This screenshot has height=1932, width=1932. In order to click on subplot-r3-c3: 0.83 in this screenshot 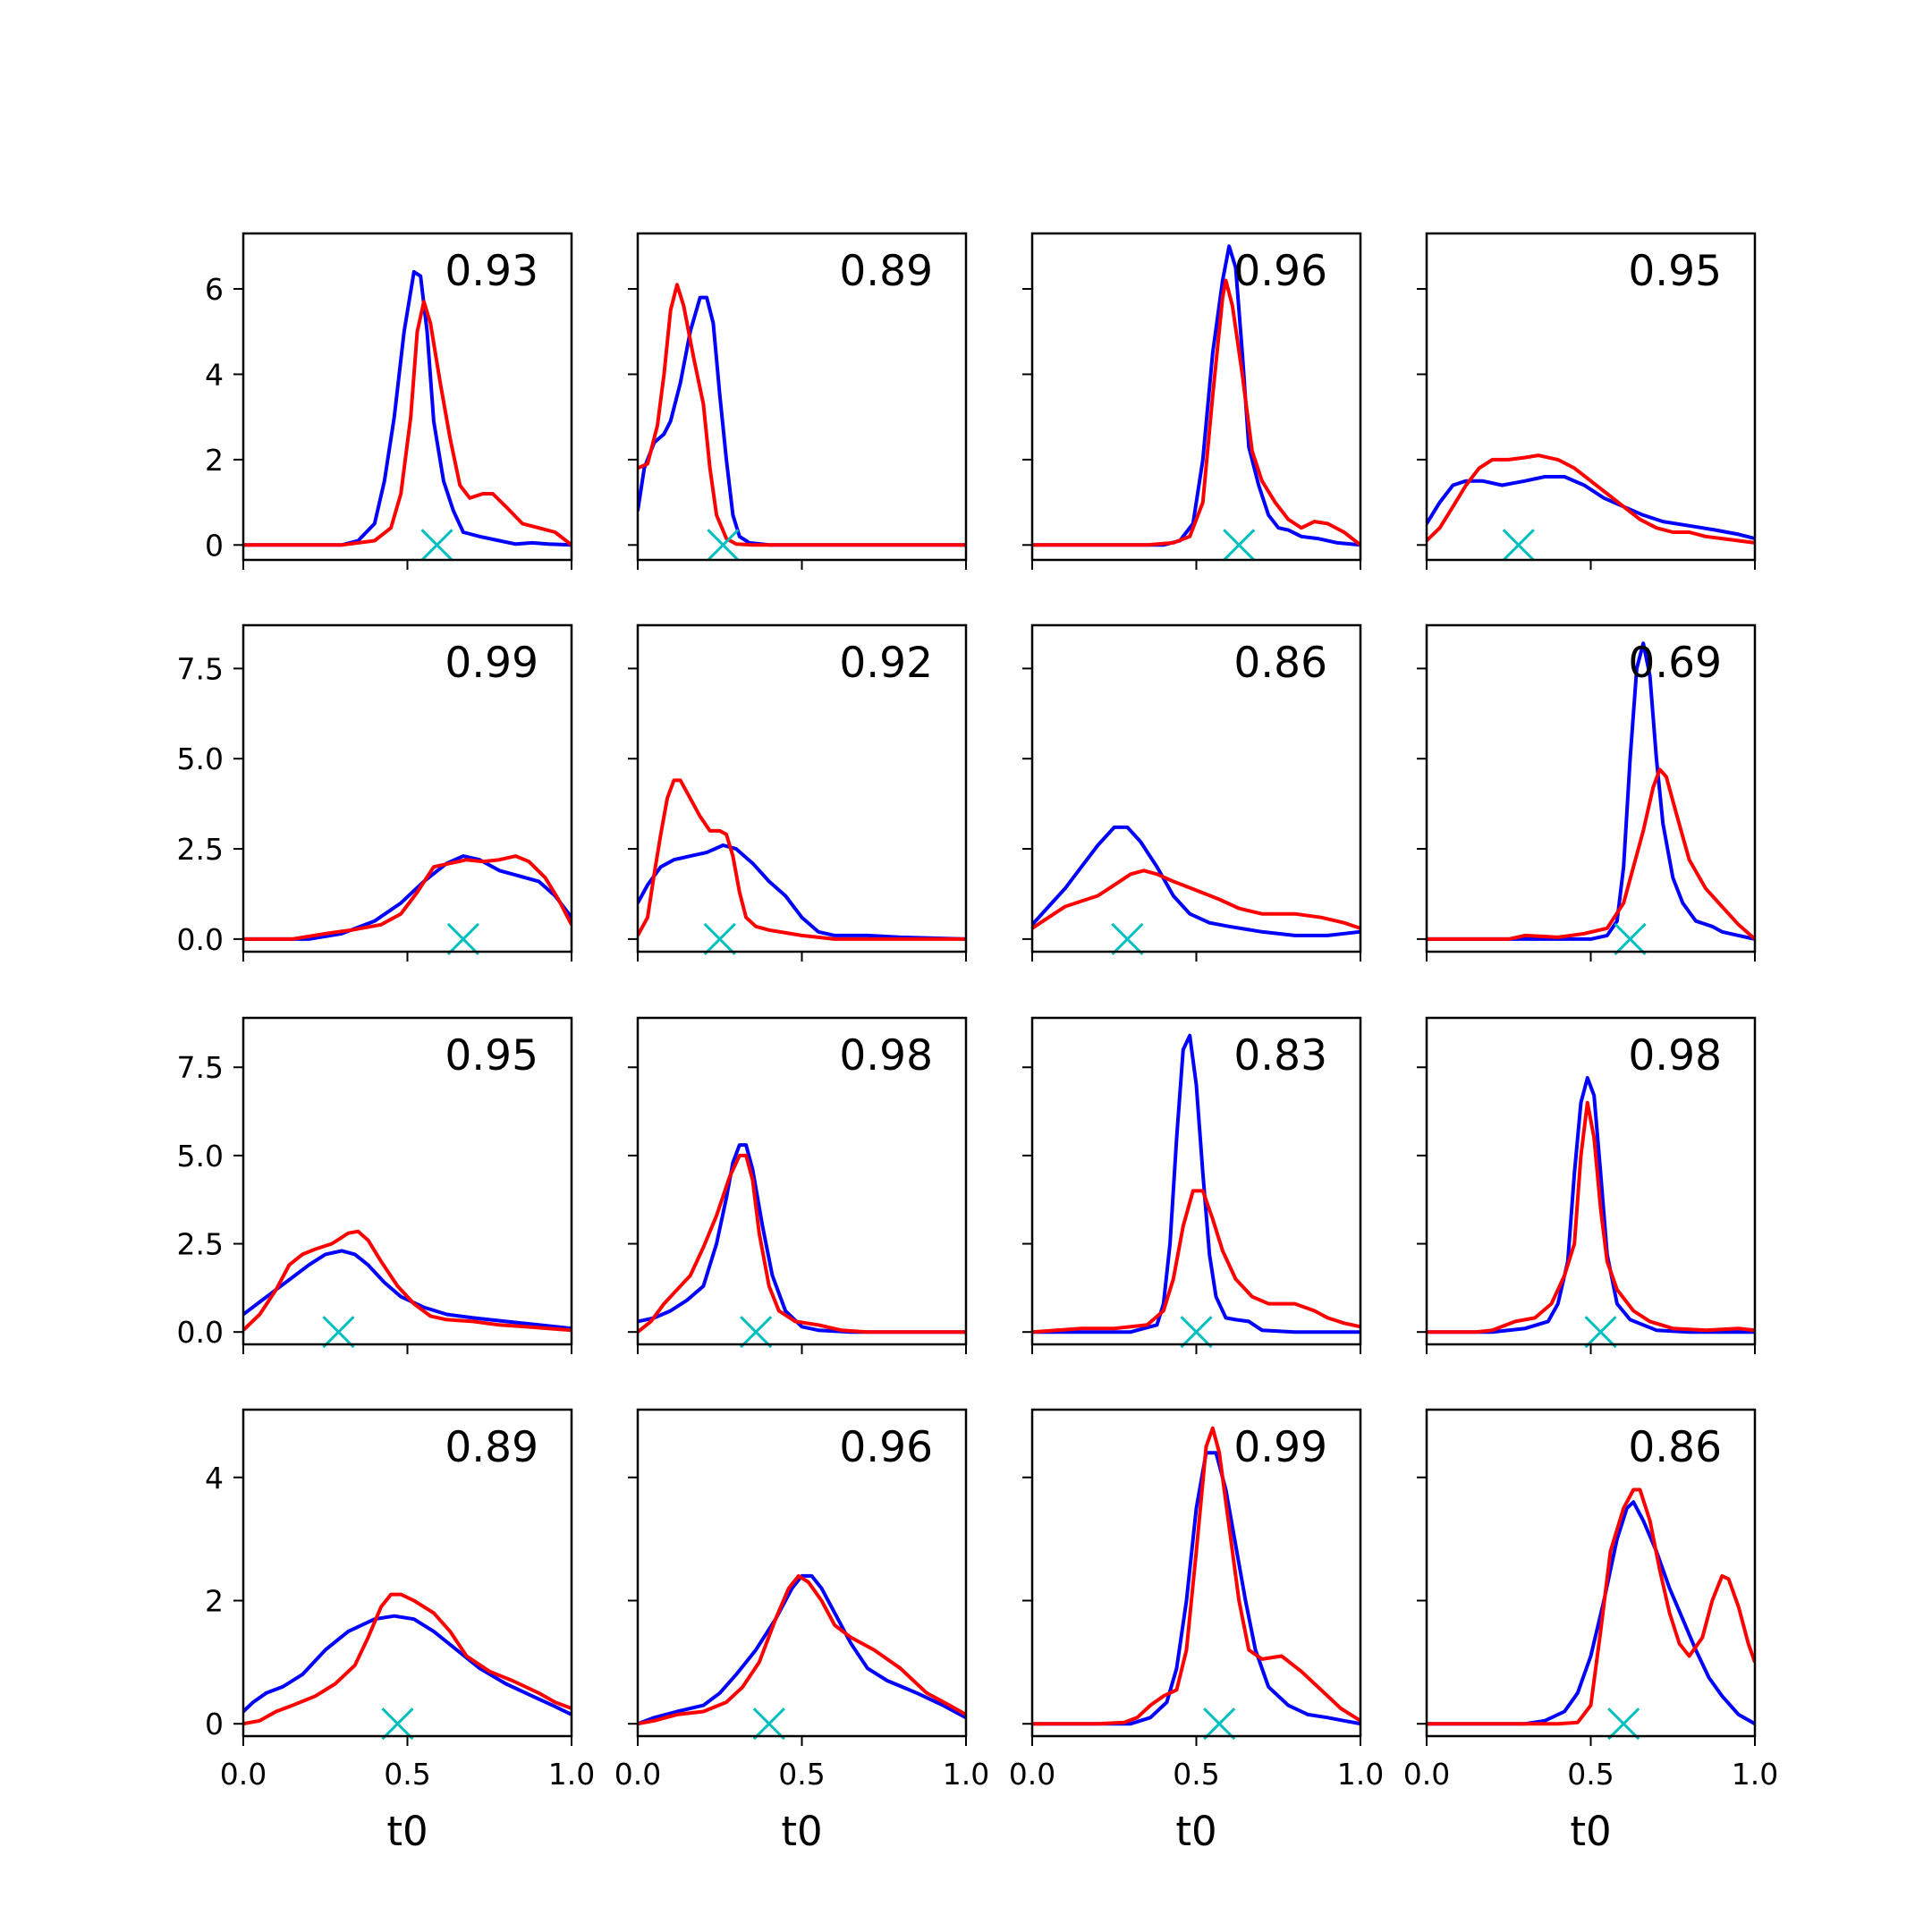, I will do `click(1192, 1185)`.